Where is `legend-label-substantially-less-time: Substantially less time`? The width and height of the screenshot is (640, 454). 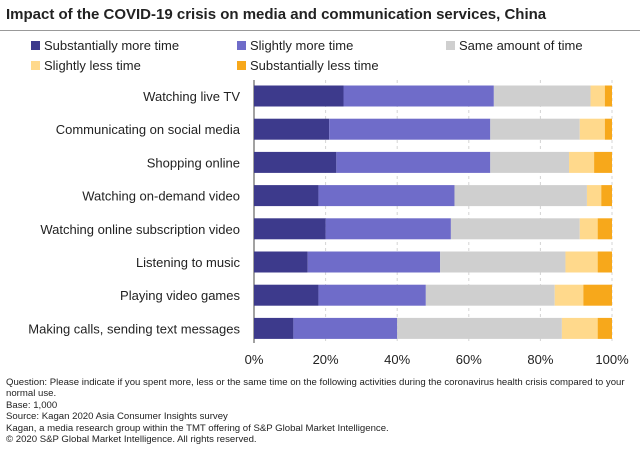
legend-label-substantially-less-time: Substantially less time is located at coordinates (314, 65).